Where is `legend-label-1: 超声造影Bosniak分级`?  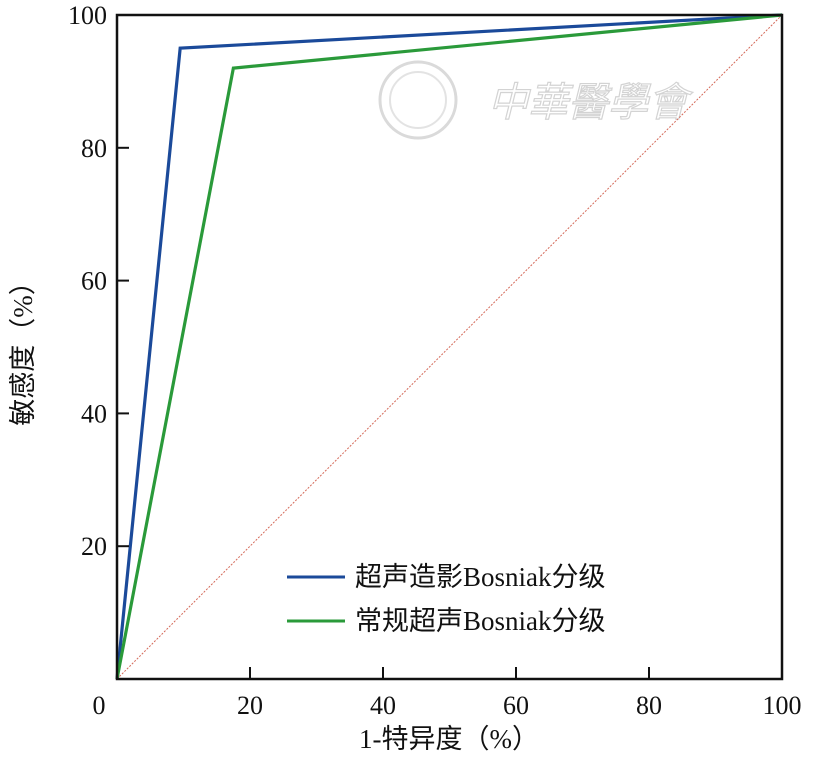 legend-label-1: 超声造影Bosniak分级 is located at coordinates (480, 577).